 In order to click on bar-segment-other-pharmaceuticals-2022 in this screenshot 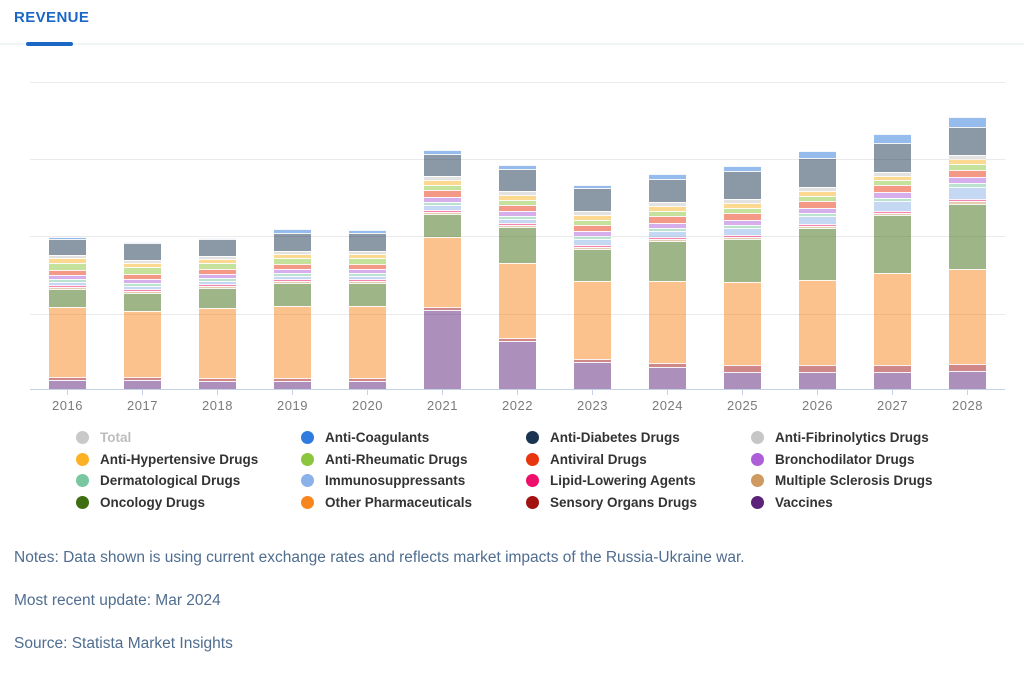, I will do `click(517, 300)`.